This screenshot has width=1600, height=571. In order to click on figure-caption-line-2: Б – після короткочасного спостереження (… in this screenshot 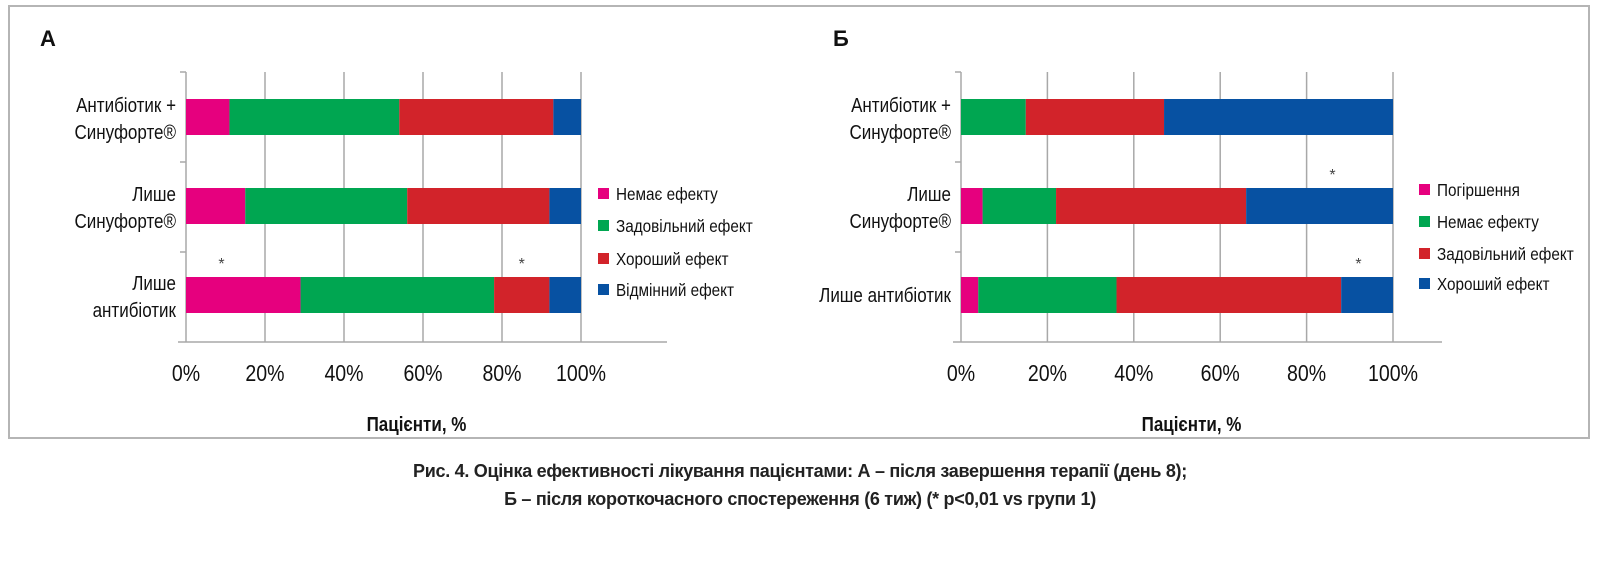, I will do `click(800, 499)`.